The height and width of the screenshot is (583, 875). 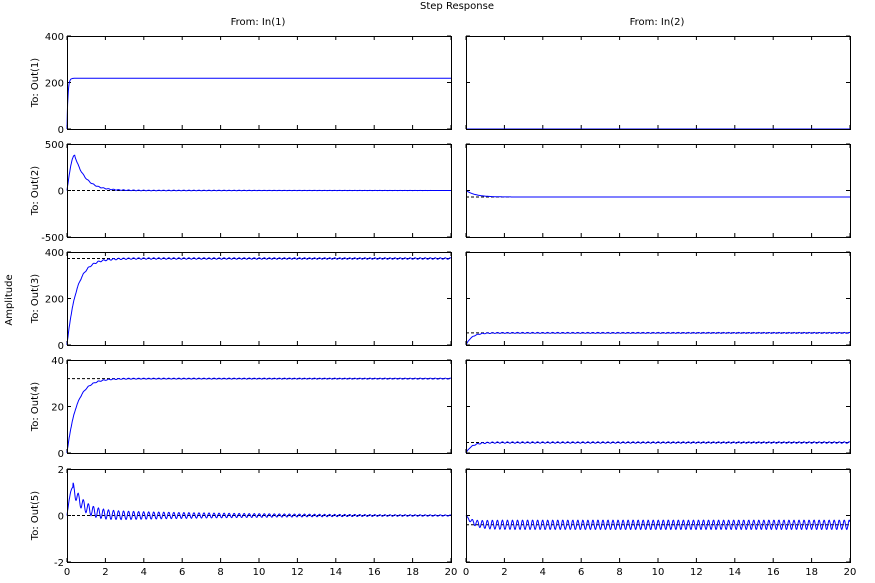 What do you see at coordinates (57, 408) in the screenshot?
I see `y-tick-label: 20` at bounding box center [57, 408].